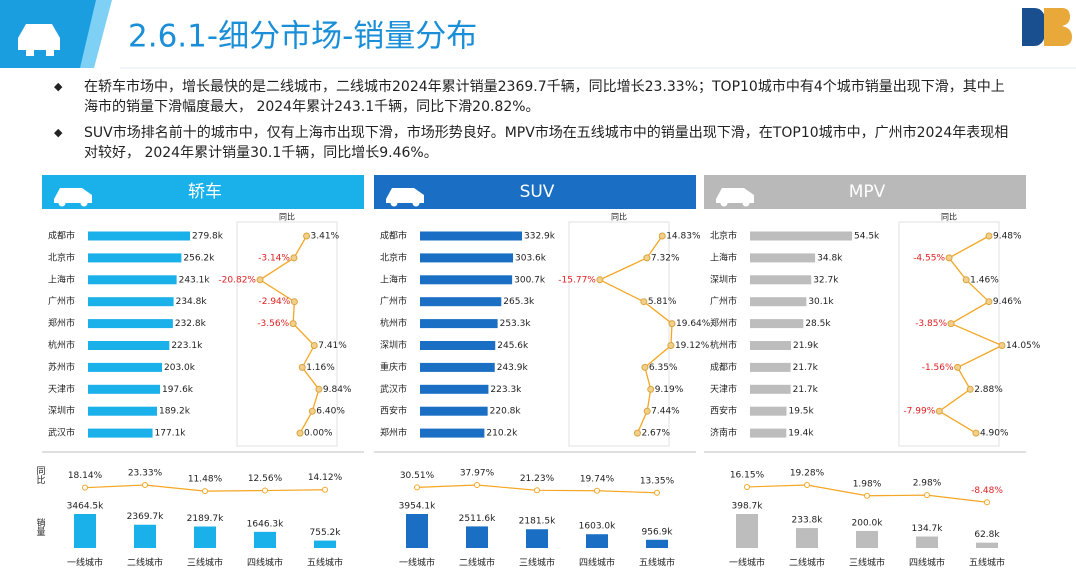 Image resolution: width=1076 pixels, height=578 pixels. Describe the element at coordinates (537, 479) in the screenshot. I see `tier-yoy-label: 21.23%` at that location.